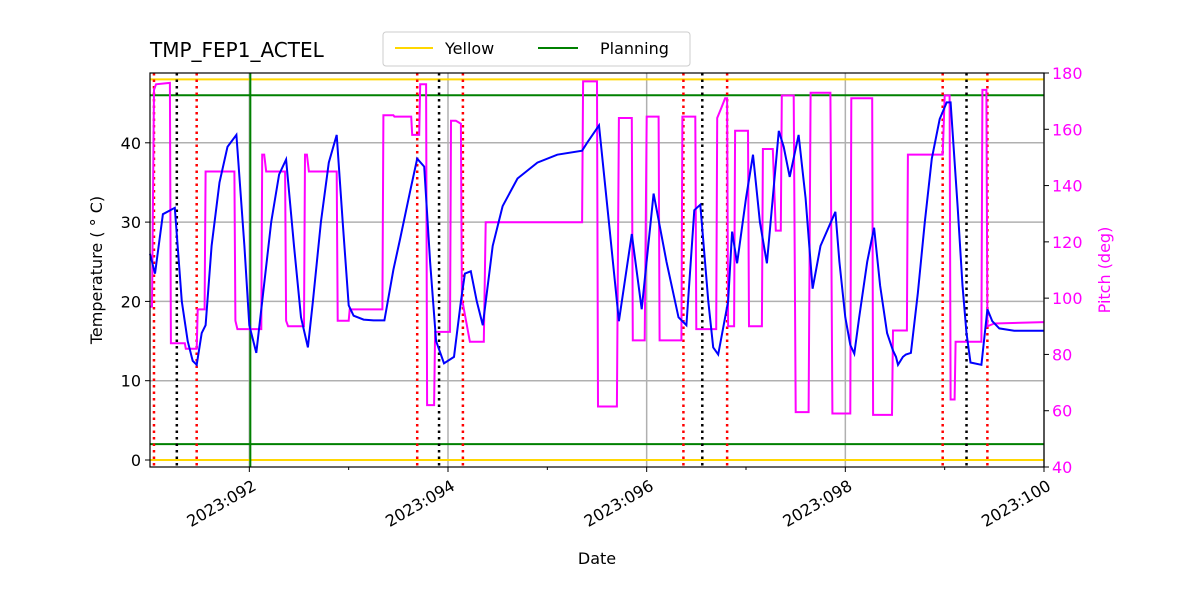 Image resolution: width=1200 pixels, height=600 pixels. I want to click on y2-tick-label: 100, so click(1067, 298).